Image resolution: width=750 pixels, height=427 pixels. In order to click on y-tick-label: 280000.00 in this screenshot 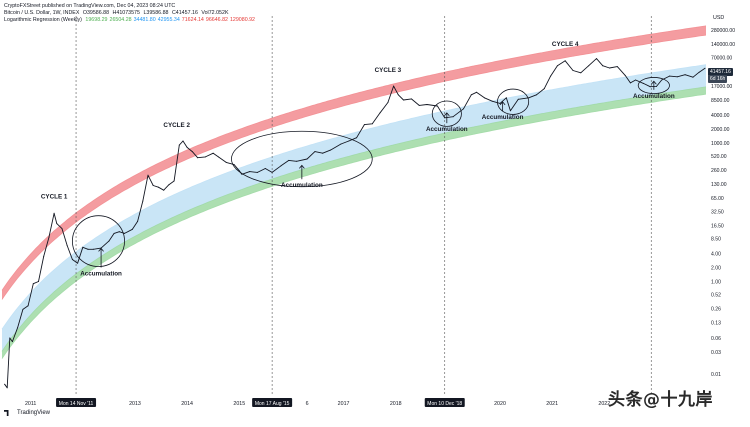, I will do `click(723, 31)`.